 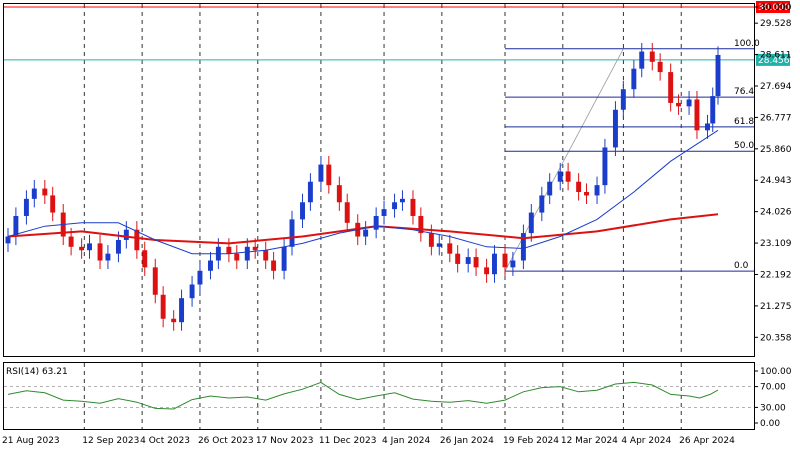 What do you see at coordinates (776, 181) in the screenshot?
I see `price-tick-label: 24.943` at bounding box center [776, 181].